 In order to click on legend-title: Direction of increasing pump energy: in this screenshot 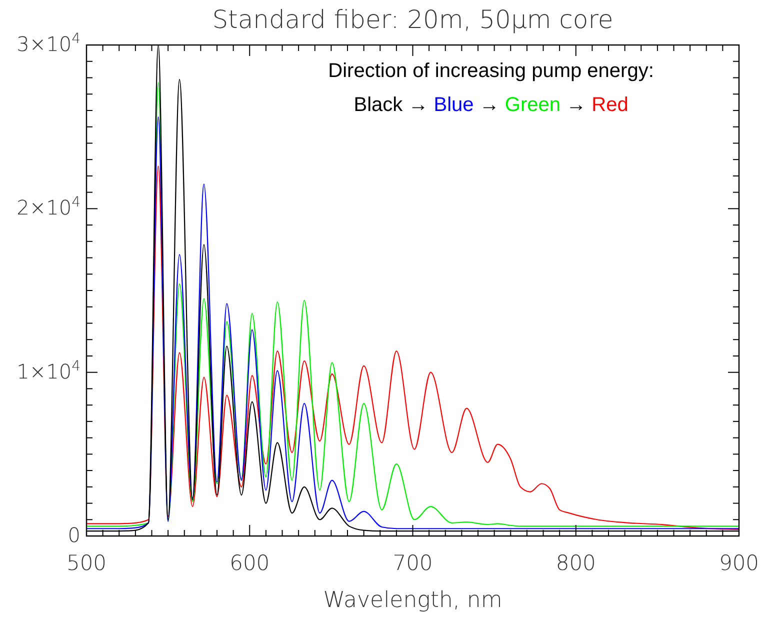, I will do `click(491, 71)`.